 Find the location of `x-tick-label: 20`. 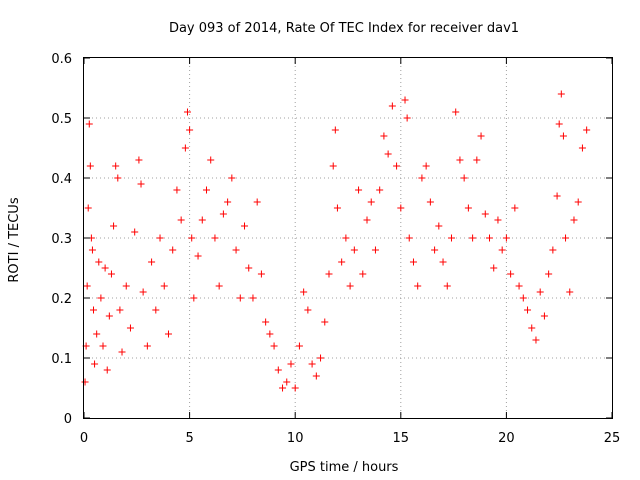

x-tick-label: 20 is located at coordinates (506, 438).